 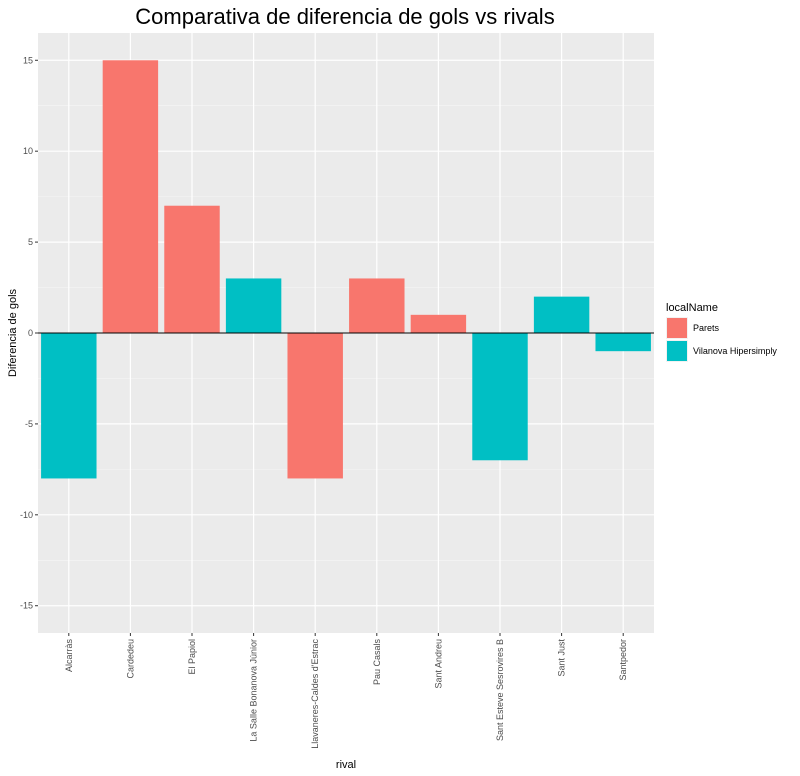 I want to click on x-tick-label: El Papiol, so click(x=192, y=657).